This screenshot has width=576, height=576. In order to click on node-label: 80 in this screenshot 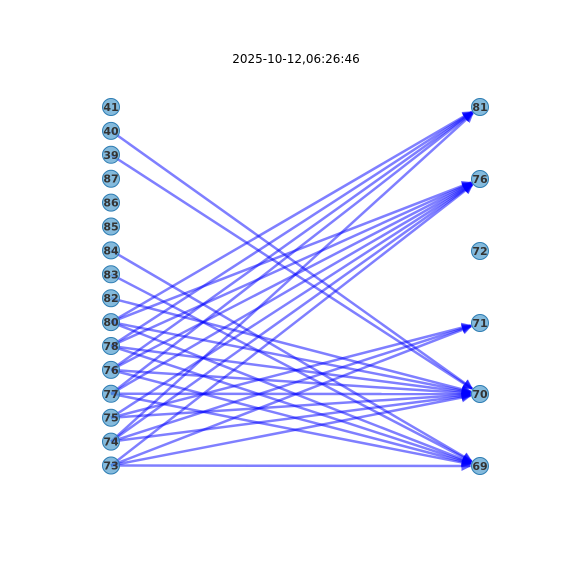, I will do `click(111, 322)`.